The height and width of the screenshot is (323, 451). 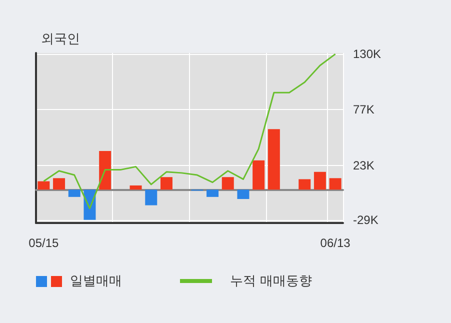 I want to click on x-tick-label: 05/15, so click(x=44, y=243).